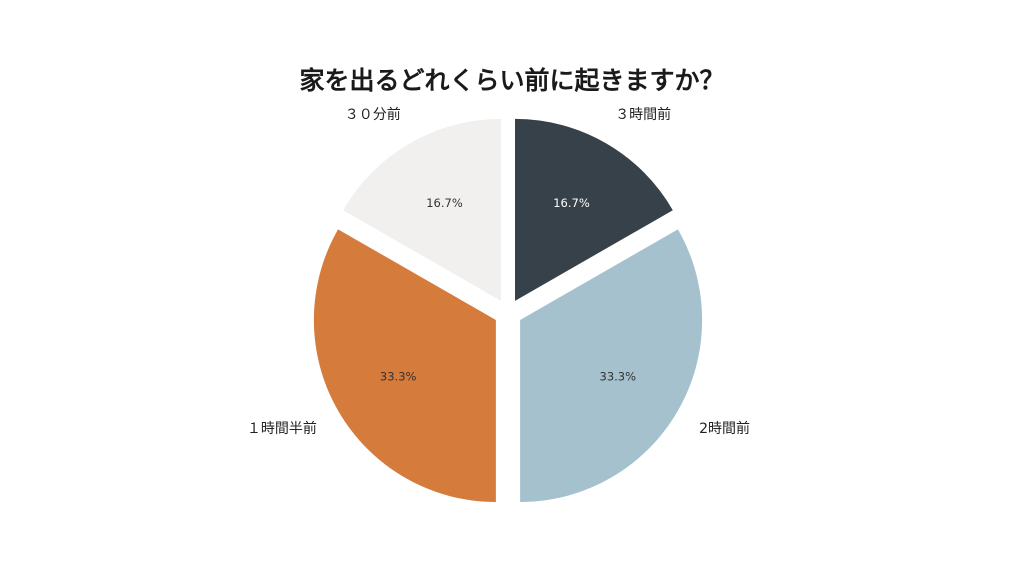  I want to click on slice-percent-label-3: 33.3%, so click(398, 377).